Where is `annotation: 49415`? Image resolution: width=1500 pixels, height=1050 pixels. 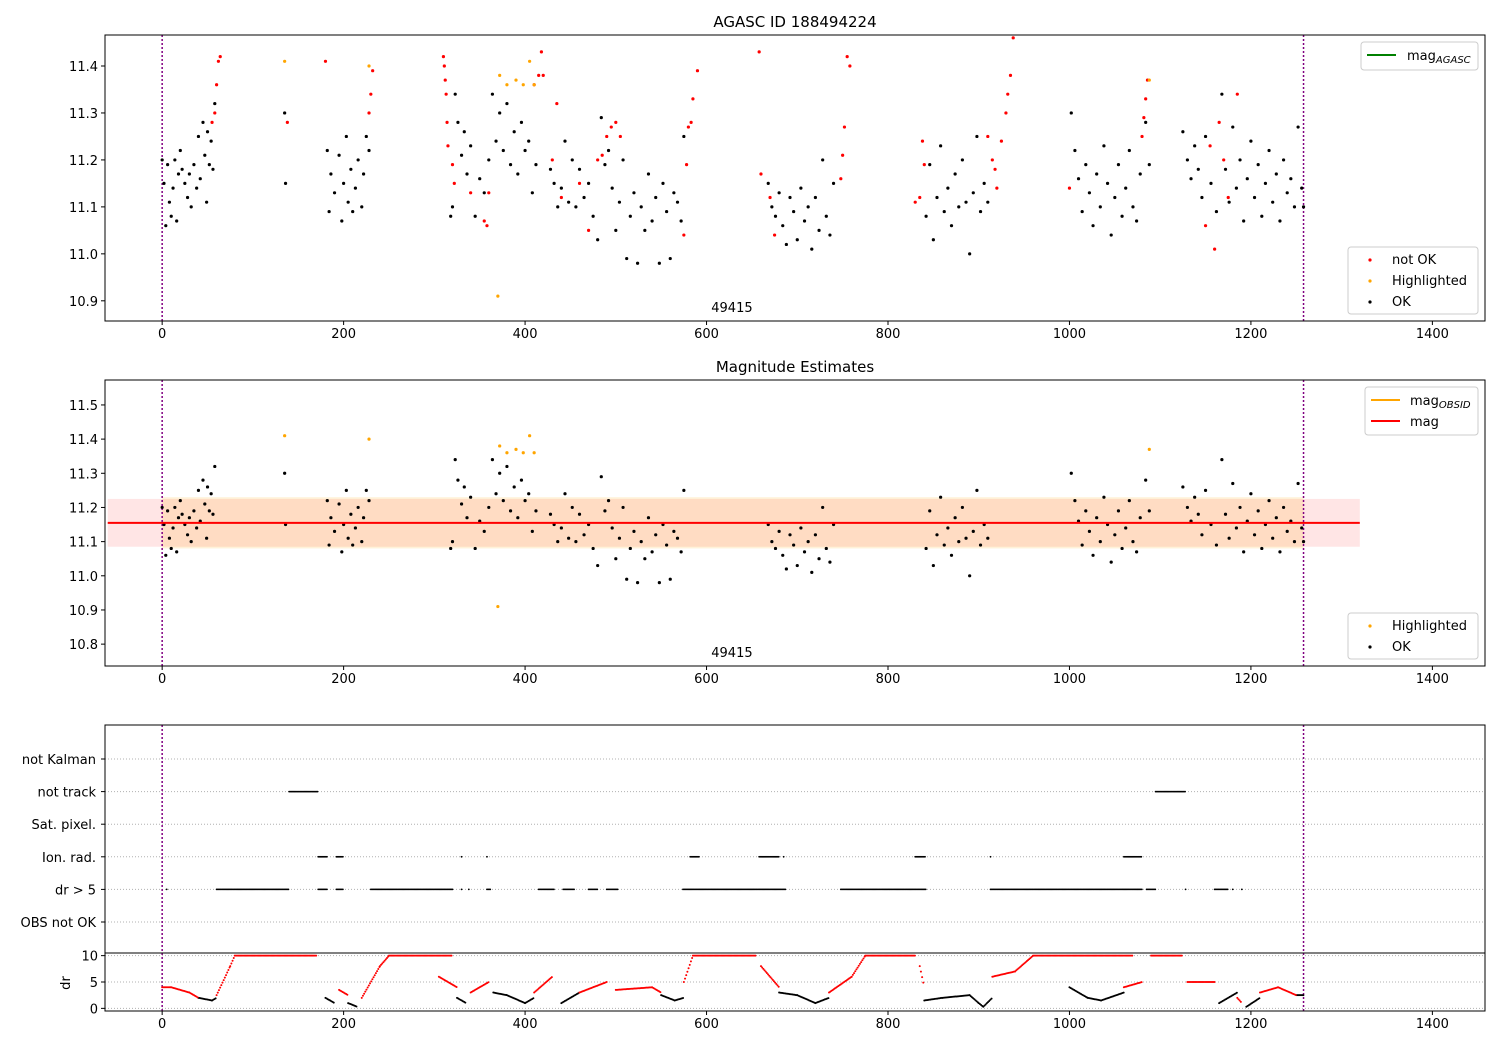
annotation: 49415 is located at coordinates (731, 308).